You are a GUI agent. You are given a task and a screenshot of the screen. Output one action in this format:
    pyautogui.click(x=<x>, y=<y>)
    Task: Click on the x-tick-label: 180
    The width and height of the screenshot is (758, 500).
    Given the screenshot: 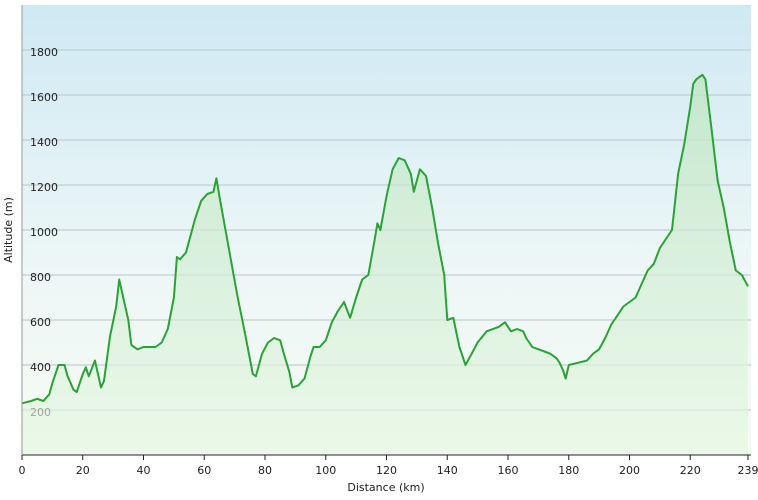 What is the action you would take?
    pyautogui.click(x=568, y=470)
    